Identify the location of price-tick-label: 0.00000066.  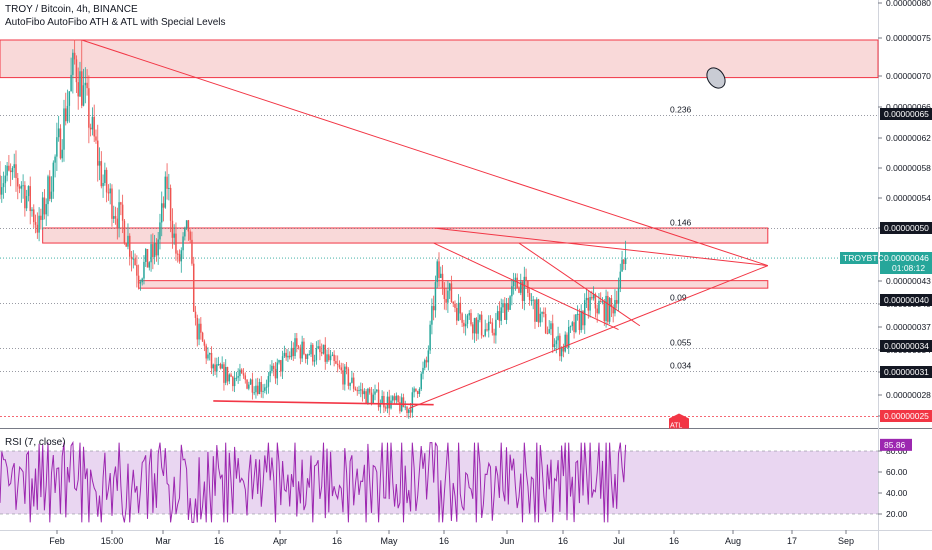
(908, 107).